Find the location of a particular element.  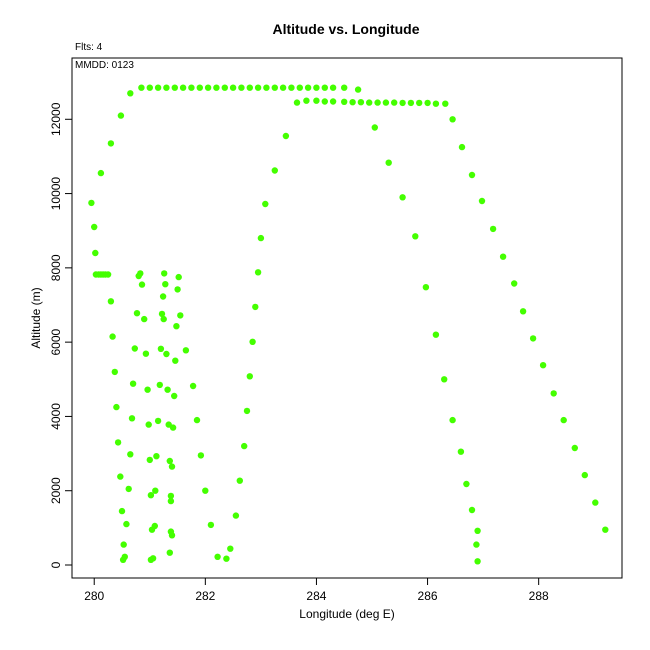

x-tick-label: 288 is located at coordinates (539, 596).